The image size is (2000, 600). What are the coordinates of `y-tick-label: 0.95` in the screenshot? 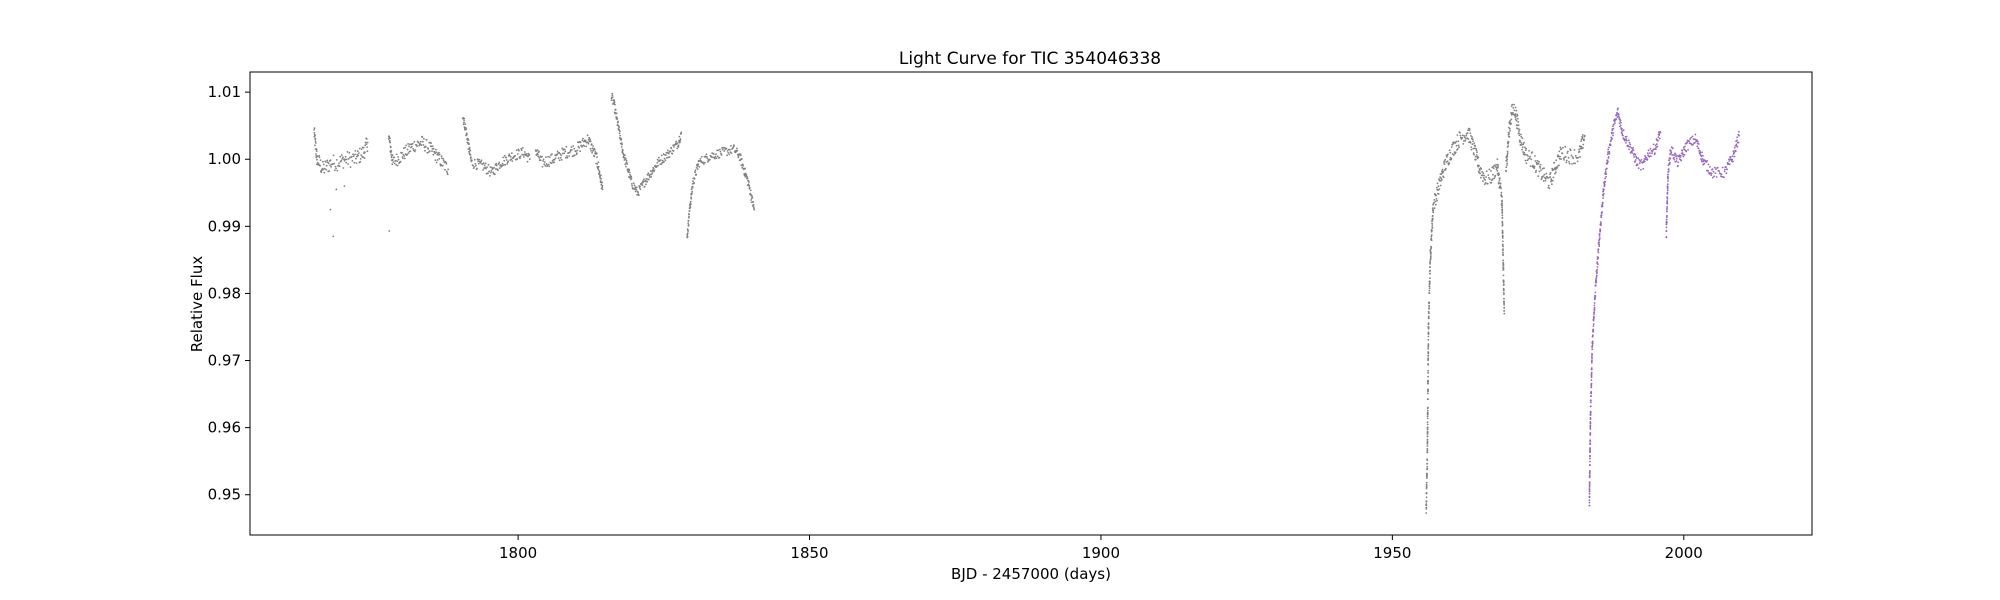 It's located at (224, 495).